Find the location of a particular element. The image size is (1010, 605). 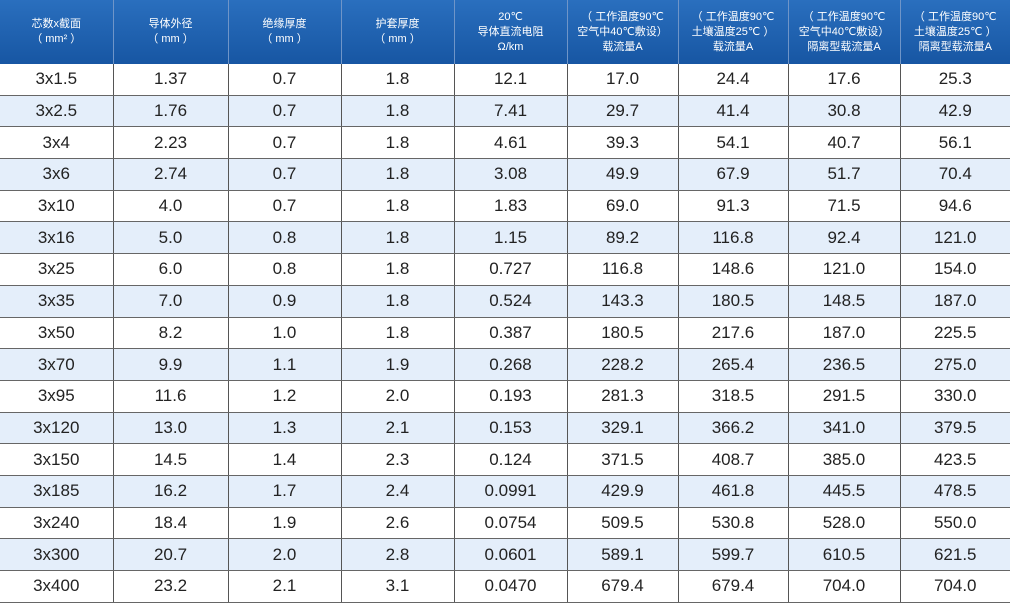

table-cell: 143.3 is located at coordinates (623, 301).